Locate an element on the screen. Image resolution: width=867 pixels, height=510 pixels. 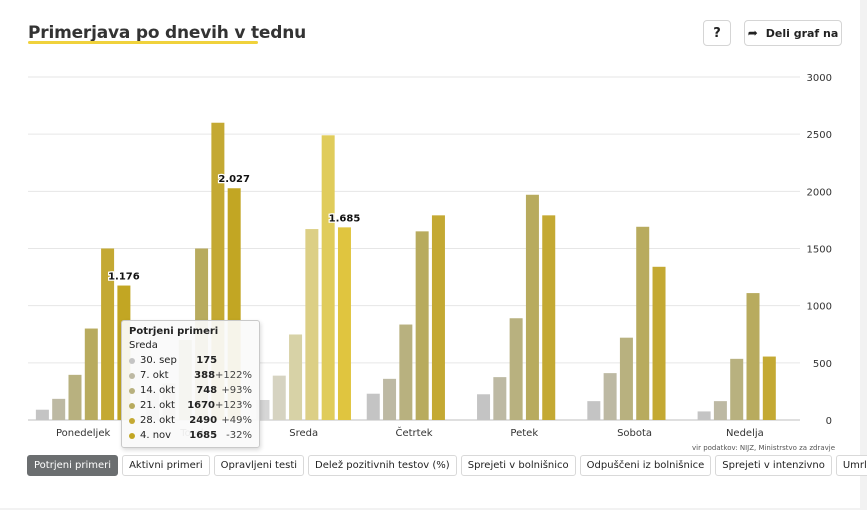
title-underline is located at coordinates (143, 42).